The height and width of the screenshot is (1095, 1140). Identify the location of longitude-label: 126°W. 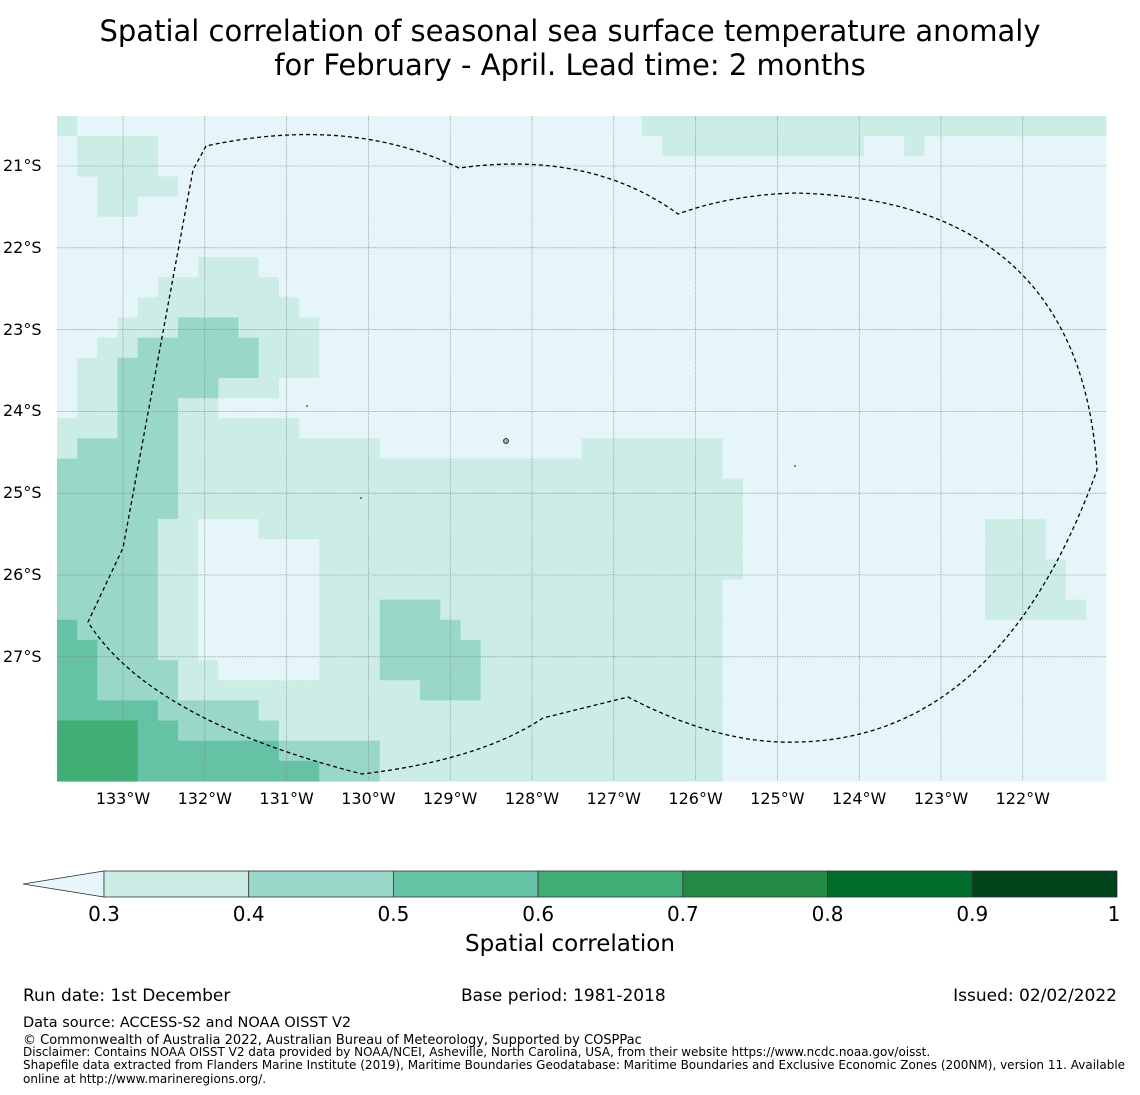
(695, 798).